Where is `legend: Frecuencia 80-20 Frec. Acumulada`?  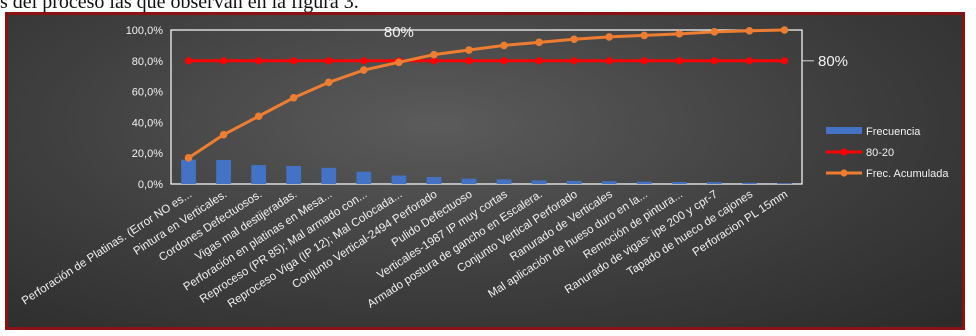 legend: Frecuencia 80-20 Frec. Acumulada is located at coordinates (887, 153).